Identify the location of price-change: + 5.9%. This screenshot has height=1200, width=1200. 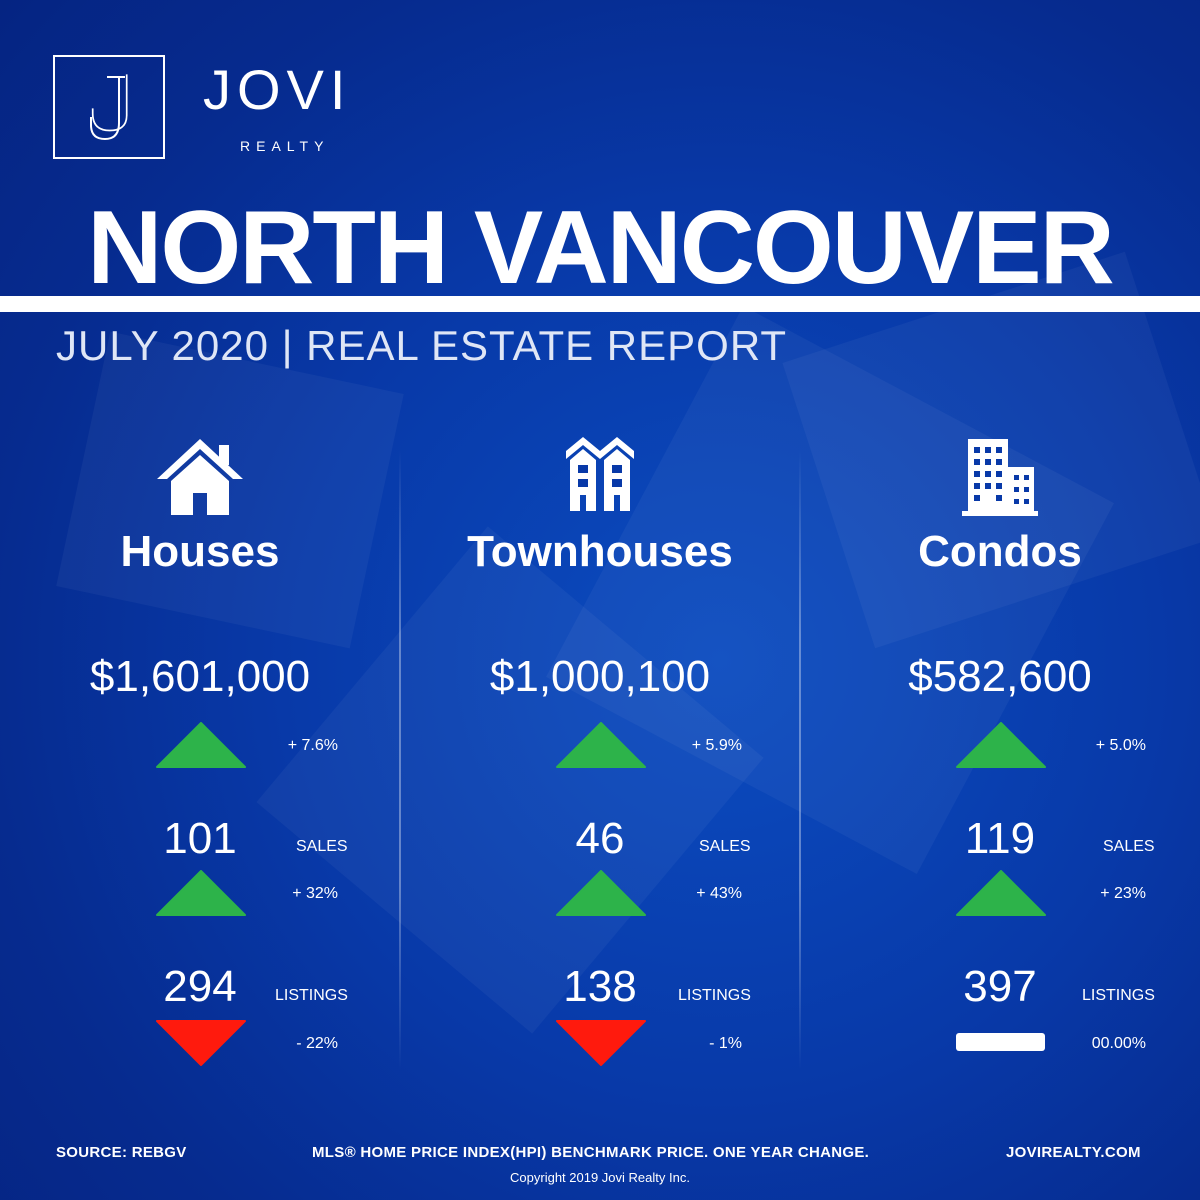
(716, 745).